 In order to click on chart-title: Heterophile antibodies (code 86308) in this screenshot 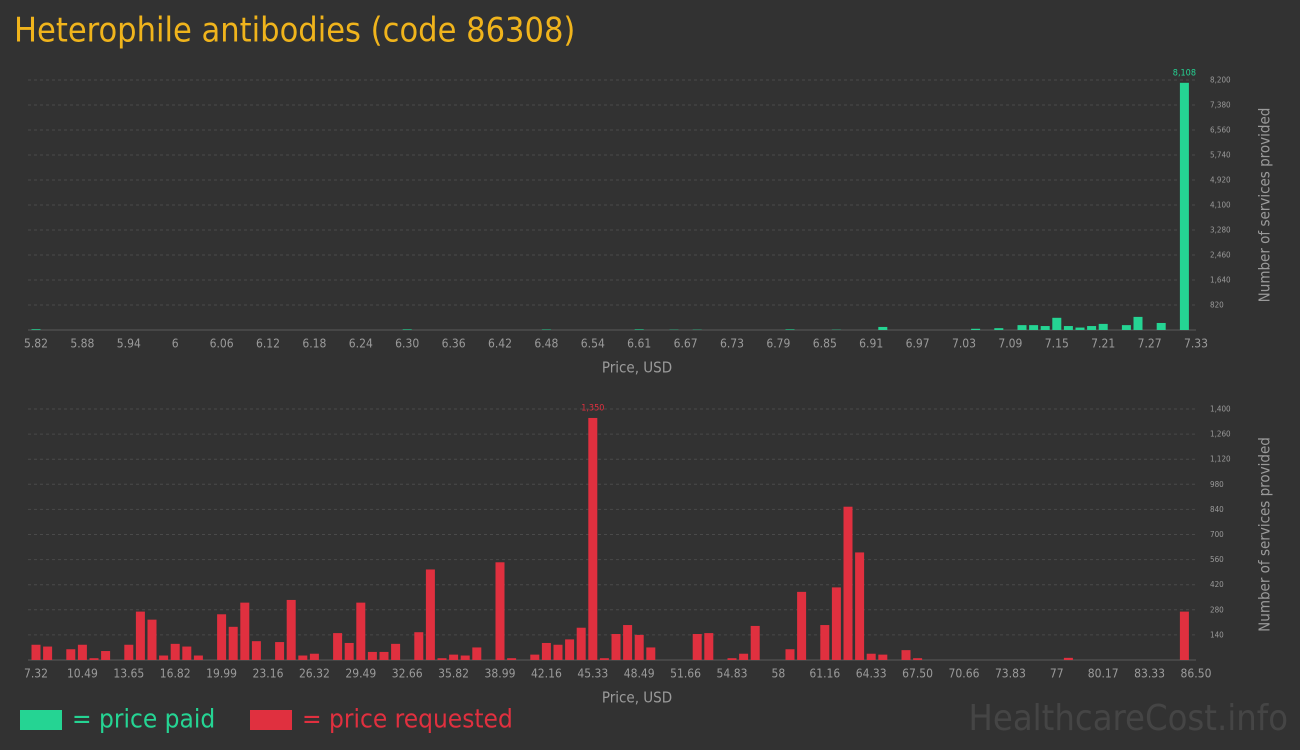, I will do `click(294, 31)`.